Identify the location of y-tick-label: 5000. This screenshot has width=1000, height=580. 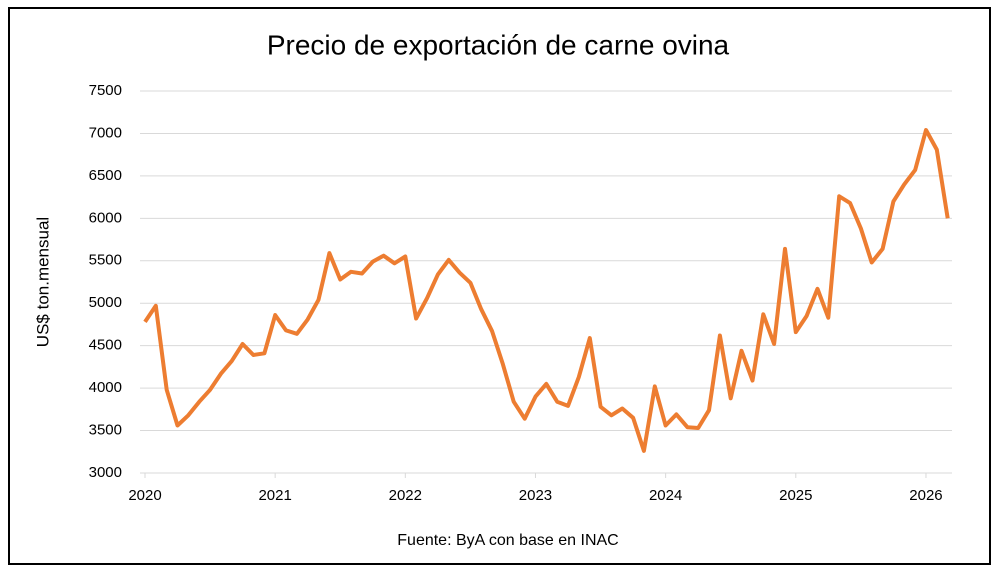
(105, 302).